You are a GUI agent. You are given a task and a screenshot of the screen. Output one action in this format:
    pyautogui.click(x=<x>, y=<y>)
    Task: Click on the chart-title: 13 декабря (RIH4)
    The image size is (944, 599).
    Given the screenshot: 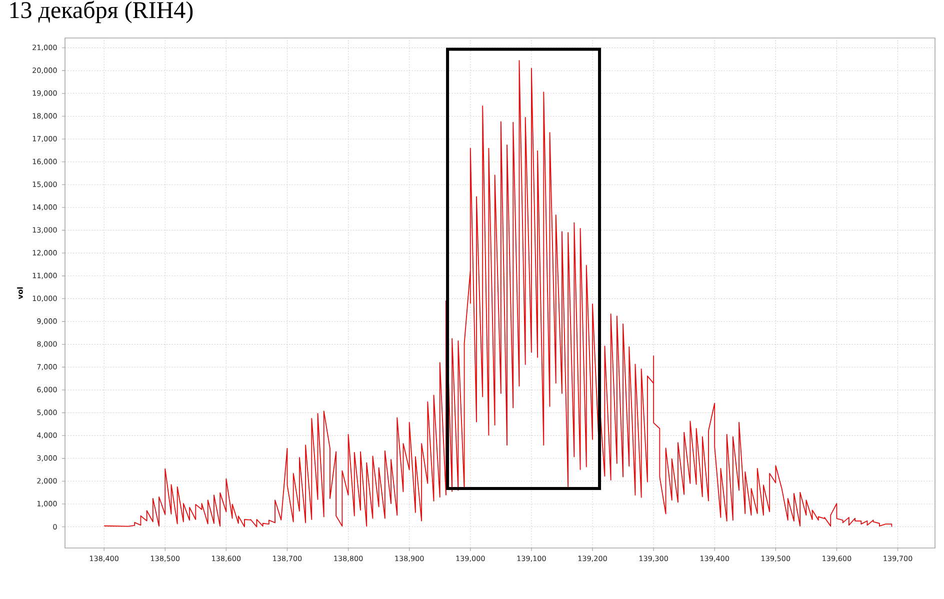 What is the action you would take?
    pyautogui.click(x=101, y=12)
    